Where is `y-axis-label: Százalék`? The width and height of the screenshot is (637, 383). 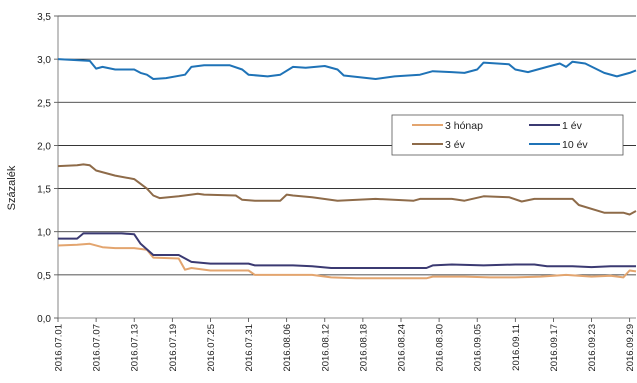 y-axis-label: Százalék is located at coordinates (12, 187).